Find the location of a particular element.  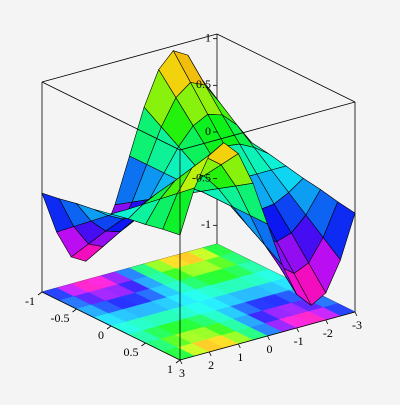

x-tick-label: -1 is located at coordinates (30, 301).